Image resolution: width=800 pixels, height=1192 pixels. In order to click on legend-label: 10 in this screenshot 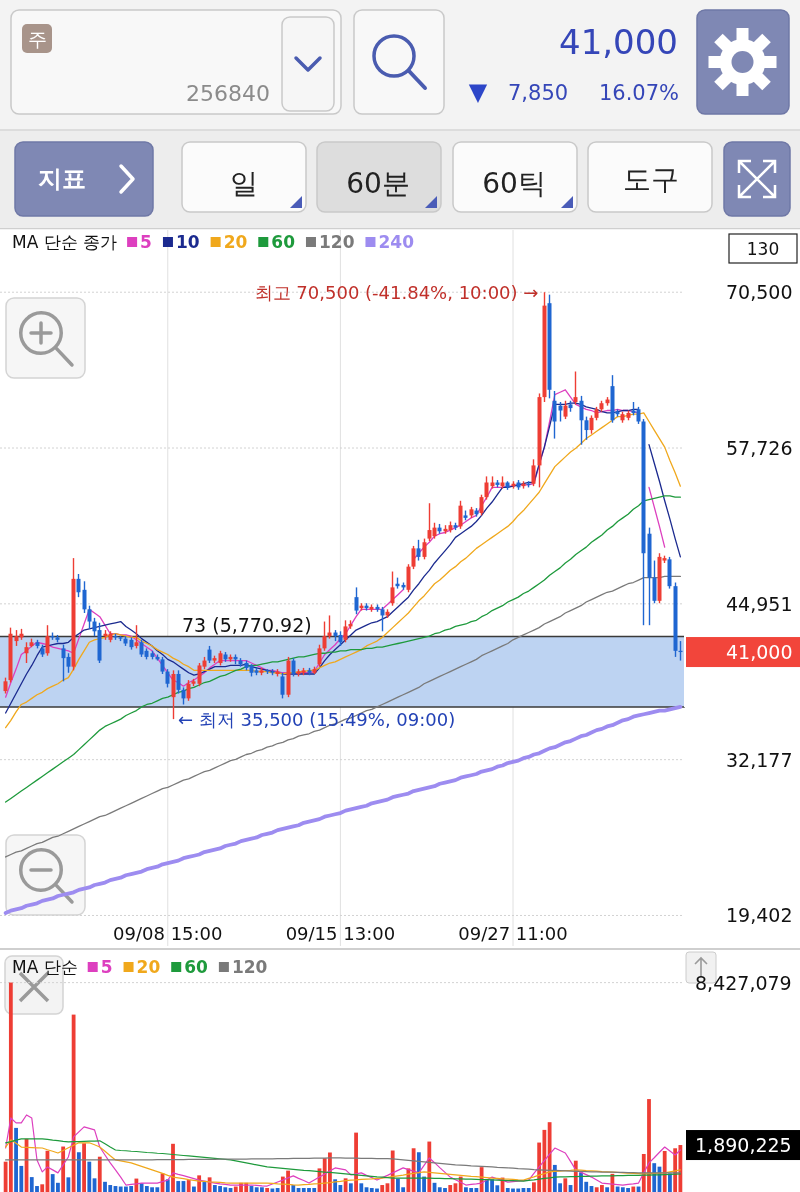, I will do `click(187, 242)`.